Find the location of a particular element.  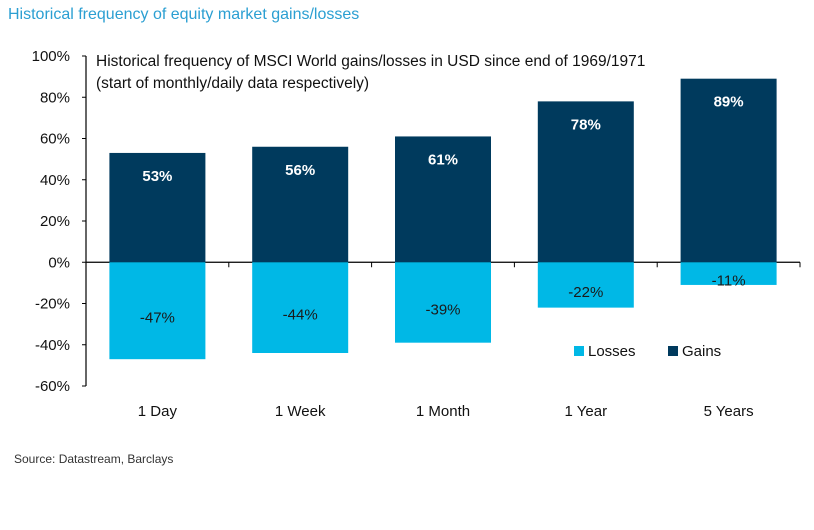

x-ticks is located at coordinates (443, 265).